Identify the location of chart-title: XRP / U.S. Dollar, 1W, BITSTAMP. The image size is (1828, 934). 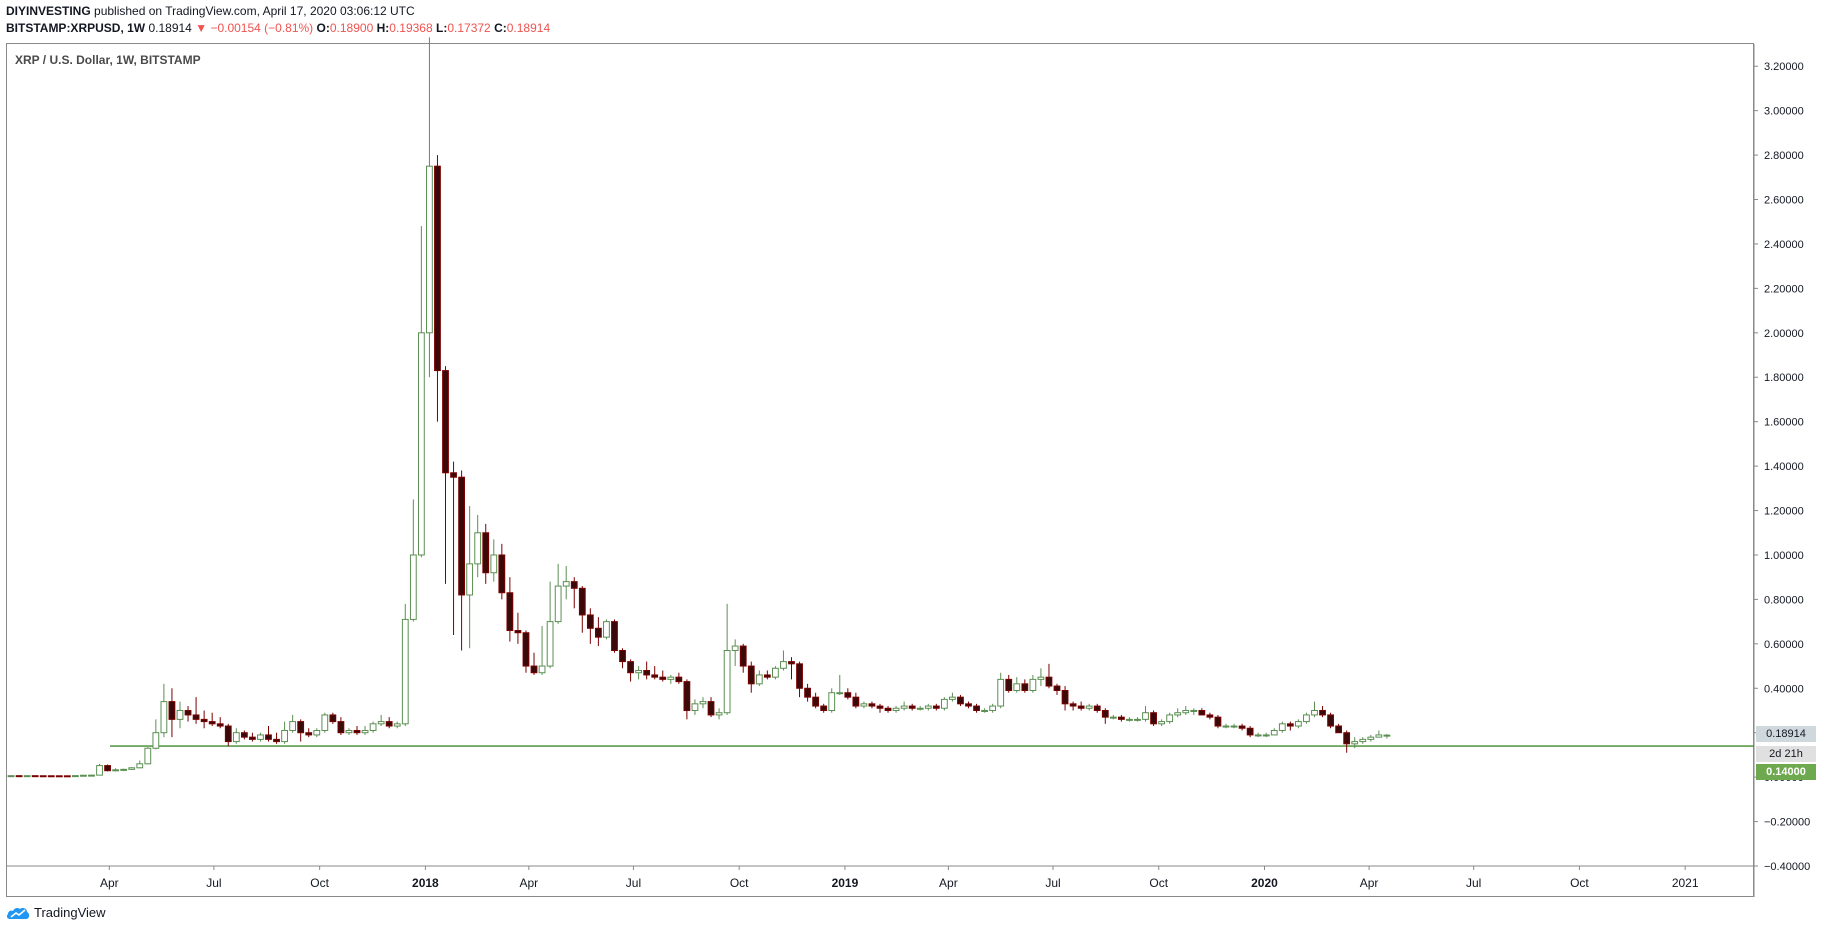
(108, 60).